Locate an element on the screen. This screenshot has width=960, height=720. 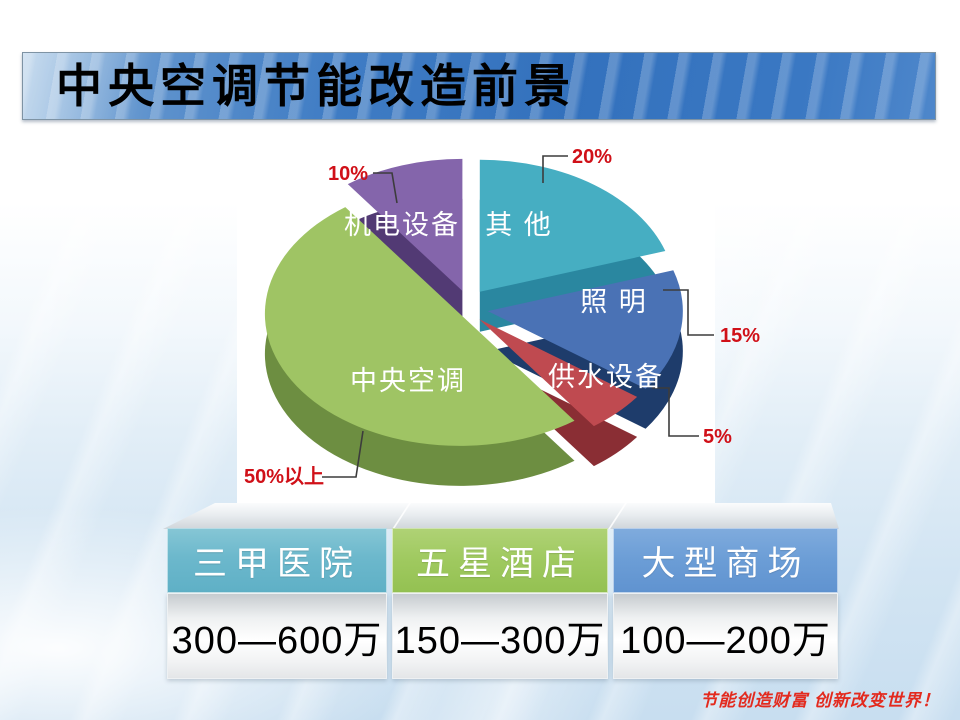
slice-label-electromech: 机电设备 is located at coordinates (402, 225).